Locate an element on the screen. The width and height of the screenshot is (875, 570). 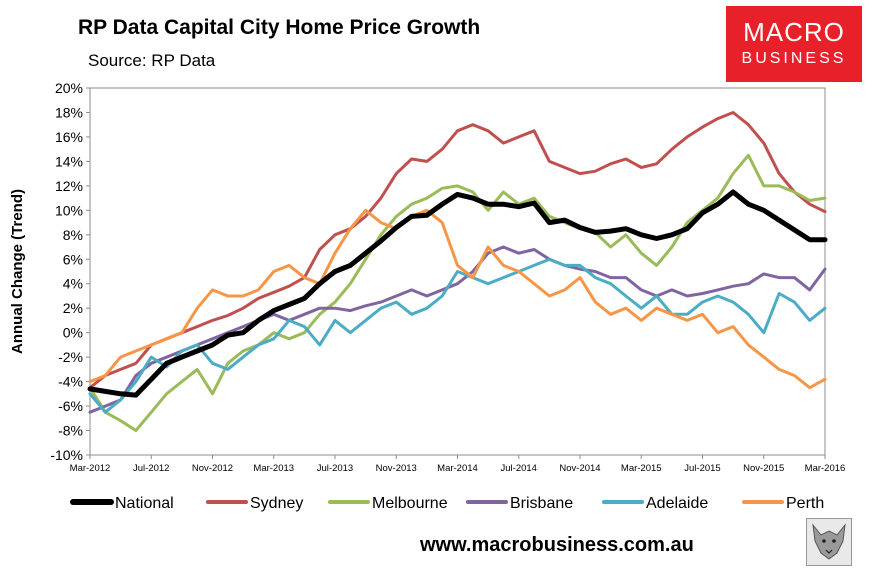
y-tick-label: 14% is located at coordinates (69, 161).